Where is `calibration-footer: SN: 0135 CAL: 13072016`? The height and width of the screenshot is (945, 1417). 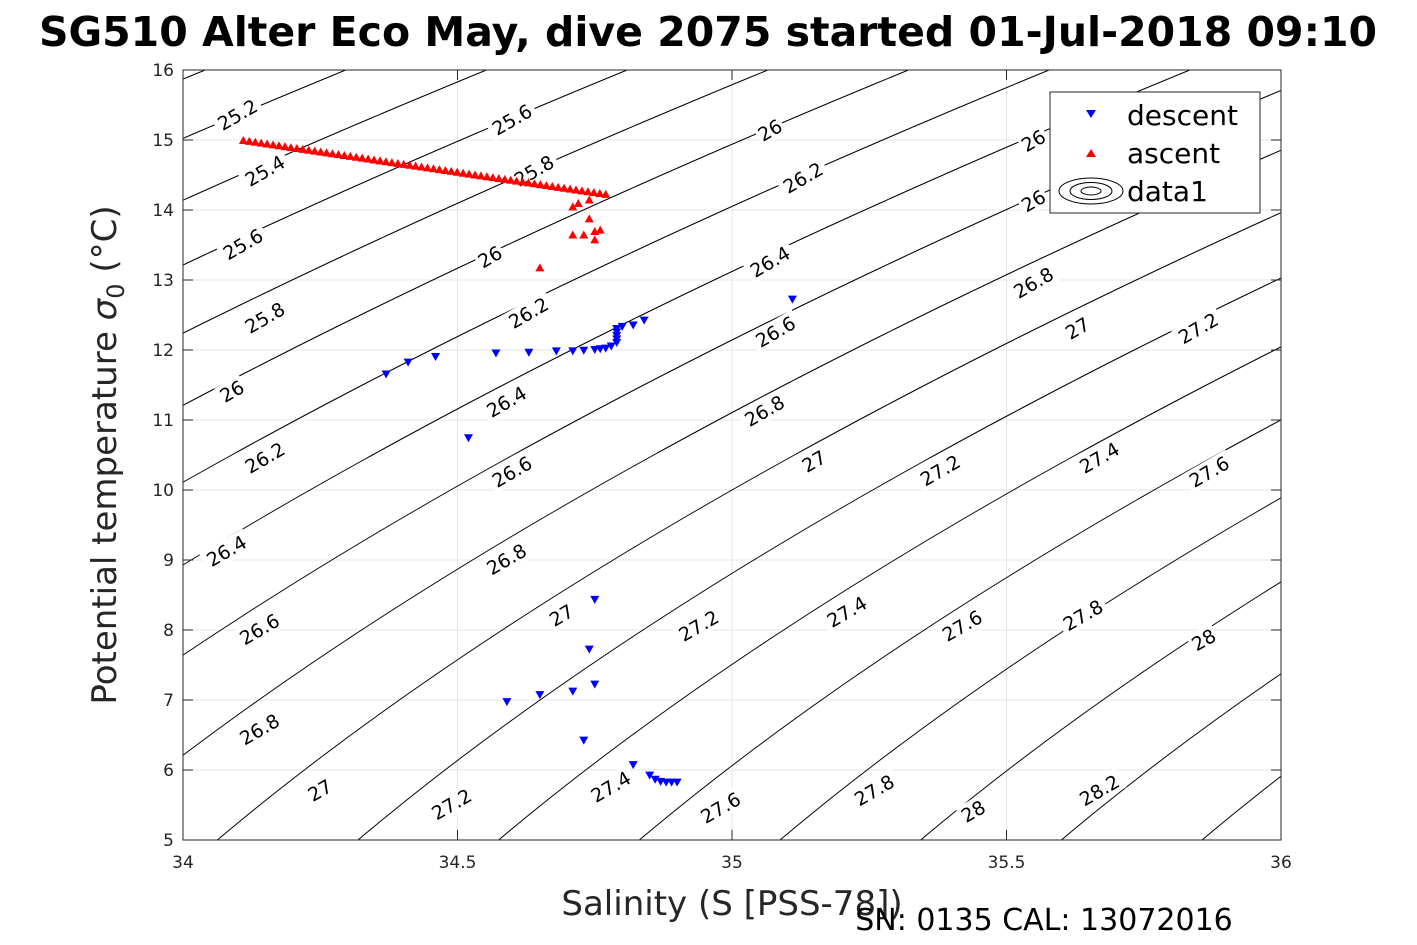 calibration-footer: SN: 0135 CAL: 13072016 is located at coordinates (1044, 920).